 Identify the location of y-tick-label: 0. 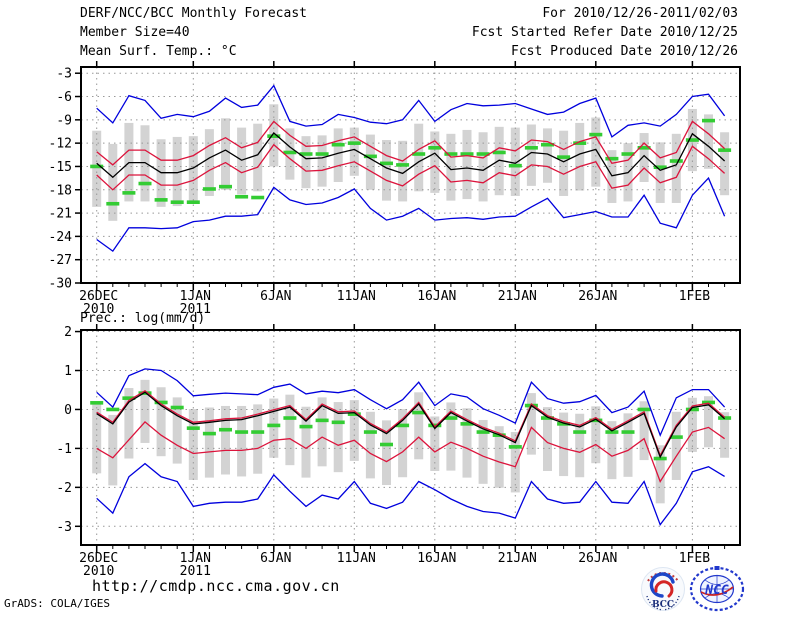
(68, 410).